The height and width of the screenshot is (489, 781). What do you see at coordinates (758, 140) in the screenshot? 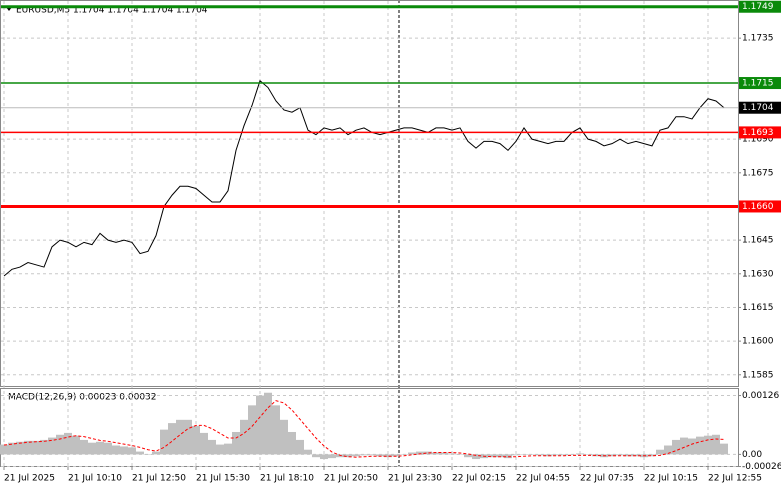
I see `y-tick-label: 1.1690` at bounding box center [758, 140].